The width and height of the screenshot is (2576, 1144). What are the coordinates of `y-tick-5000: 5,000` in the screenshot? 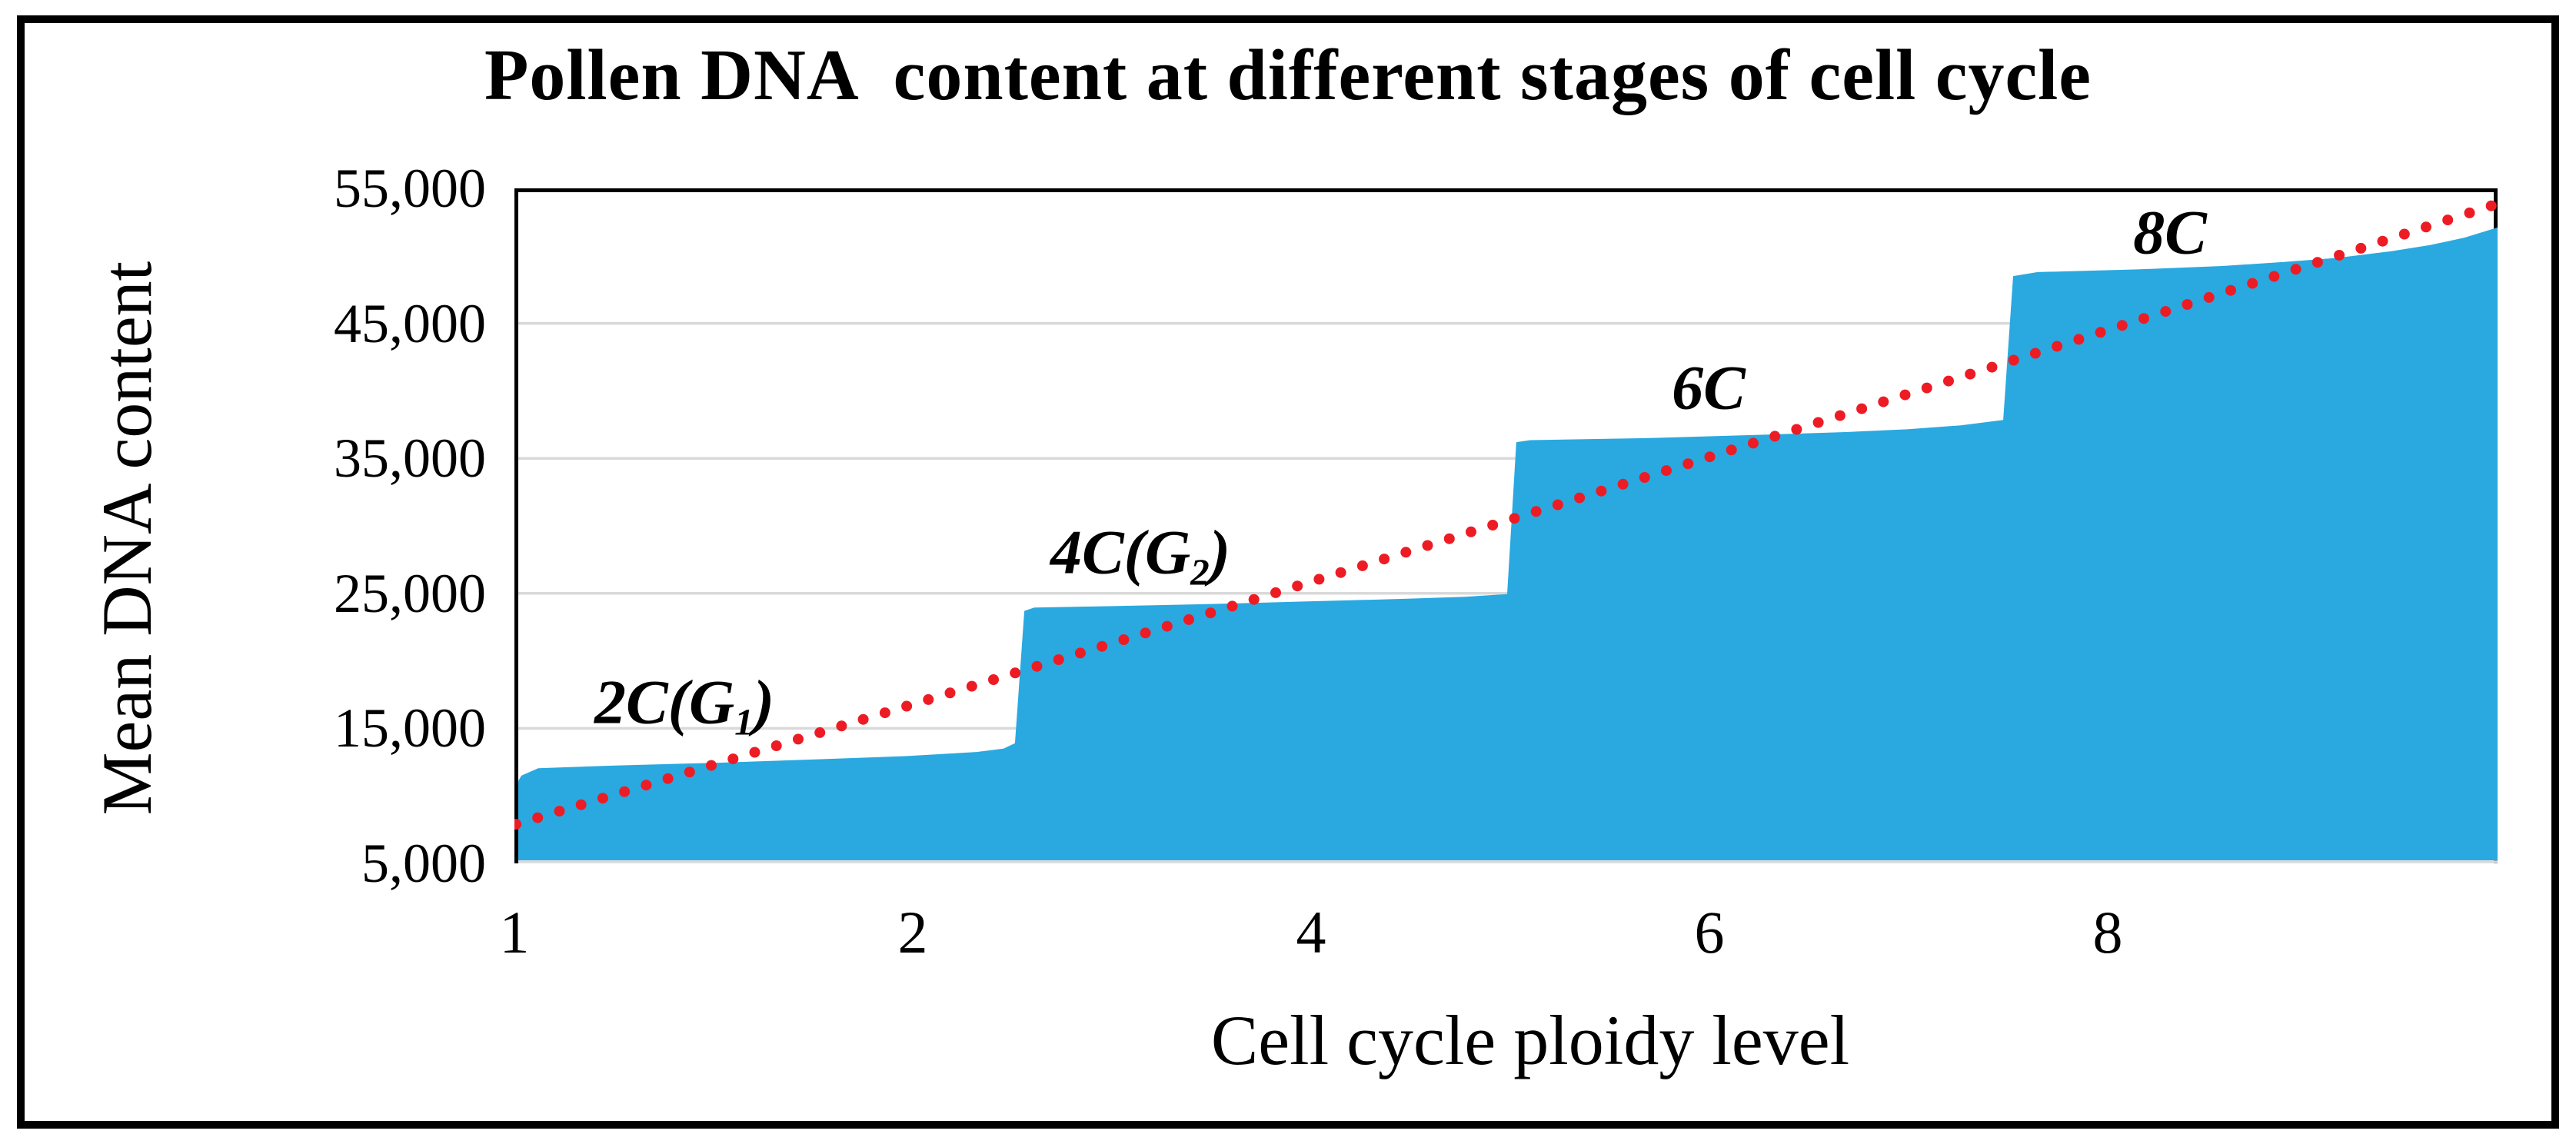 It's located at (424, 863).